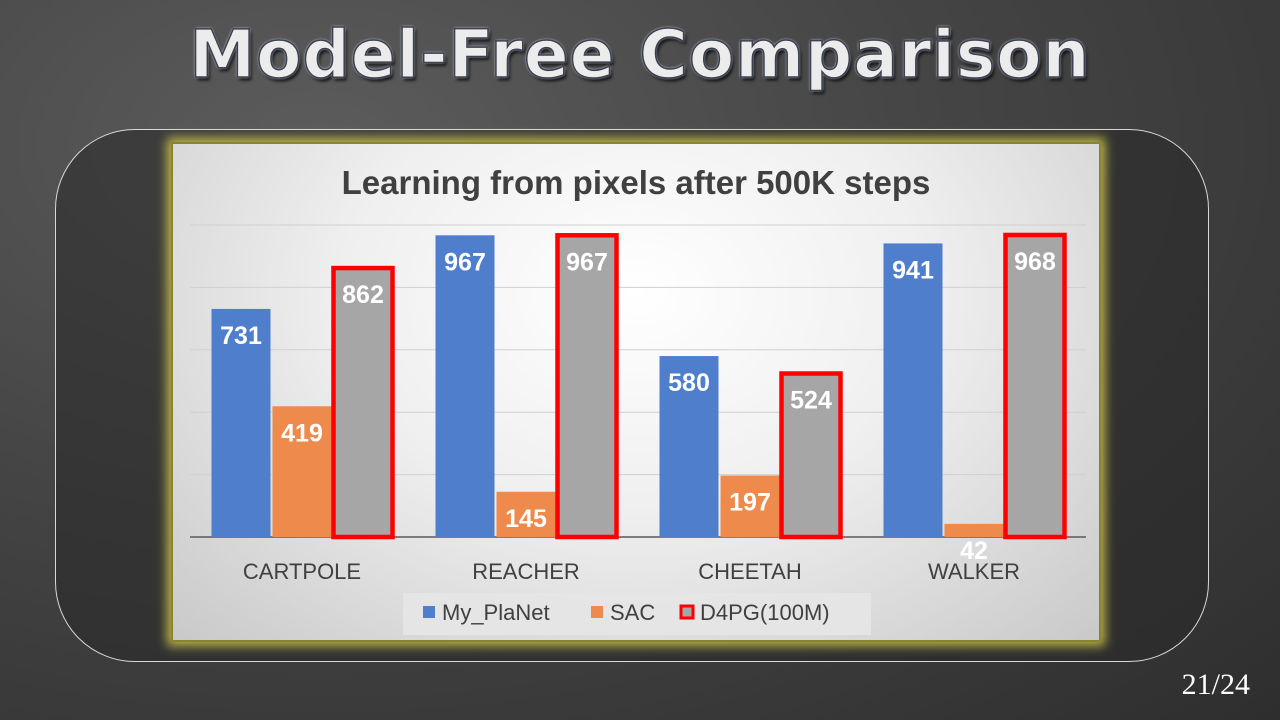  Describe the element at coordinates (302, 433) in the screenshot. I see `bar-value-label: 419` at that location.